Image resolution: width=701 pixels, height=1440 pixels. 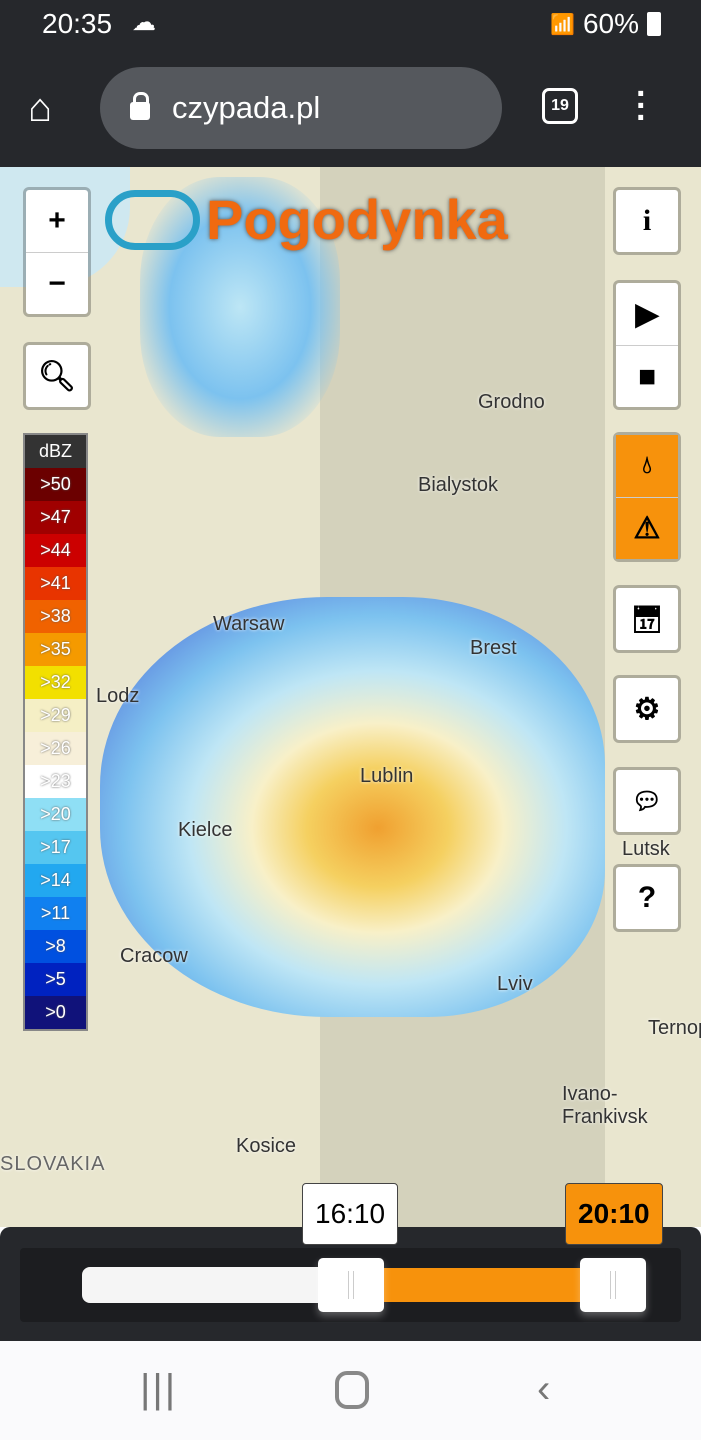 I want to click on city-label: Ivano-Frankivsk, so click(x=605, y=1105).